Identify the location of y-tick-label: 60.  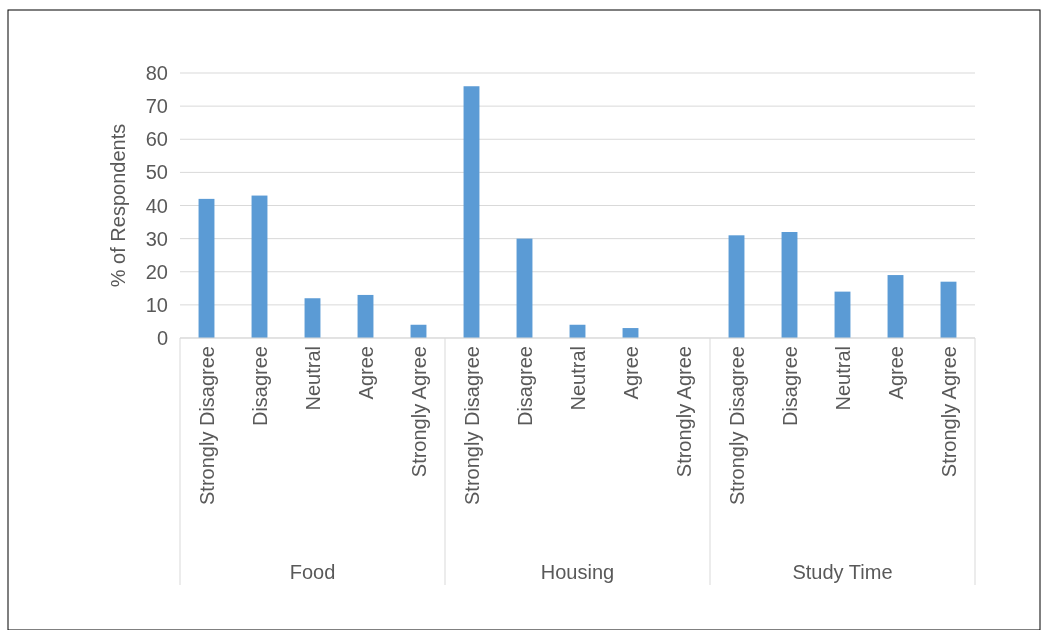
(156, 139).